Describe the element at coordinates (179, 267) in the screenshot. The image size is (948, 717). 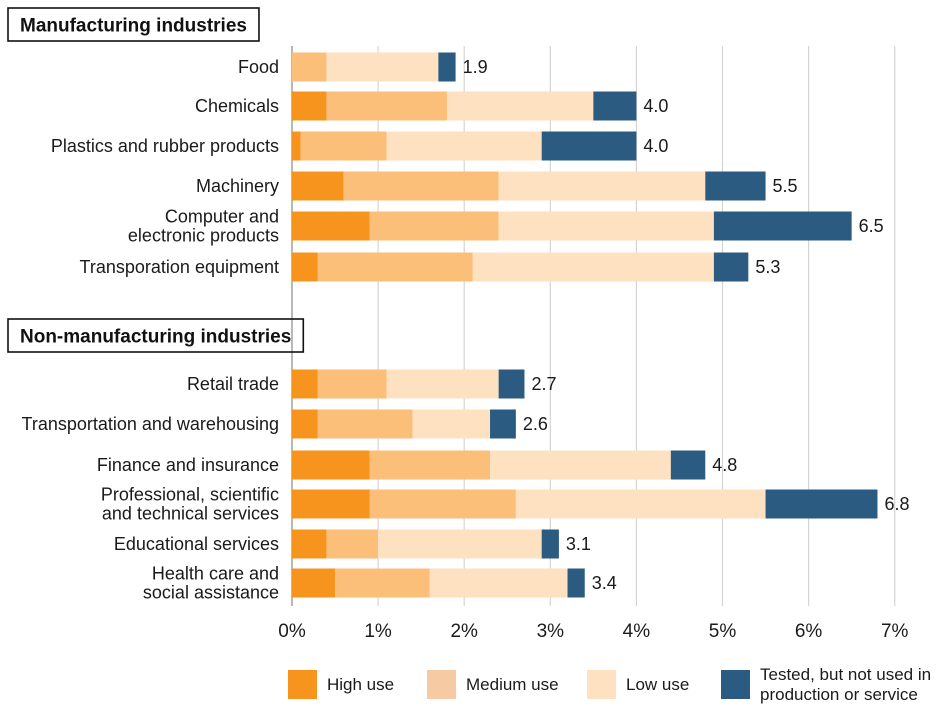
I see `category-label: Transporation equipment` at that location.